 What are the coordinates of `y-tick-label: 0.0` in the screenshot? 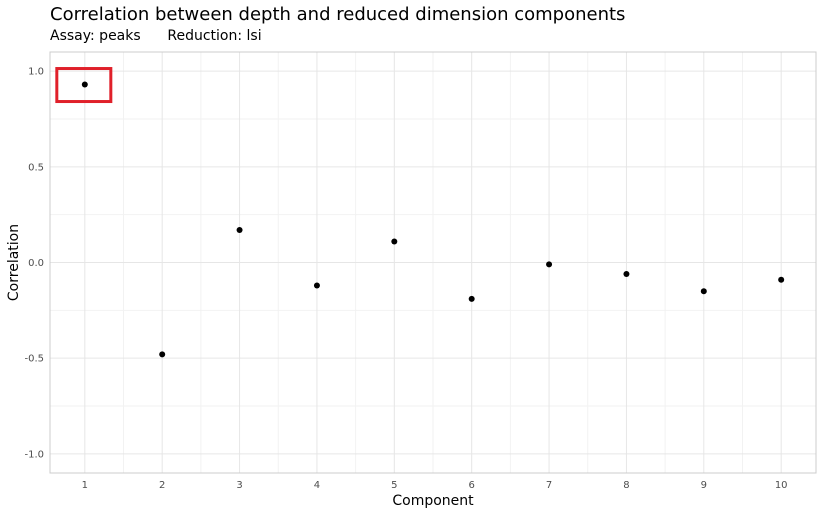 It's located at (36, 263).